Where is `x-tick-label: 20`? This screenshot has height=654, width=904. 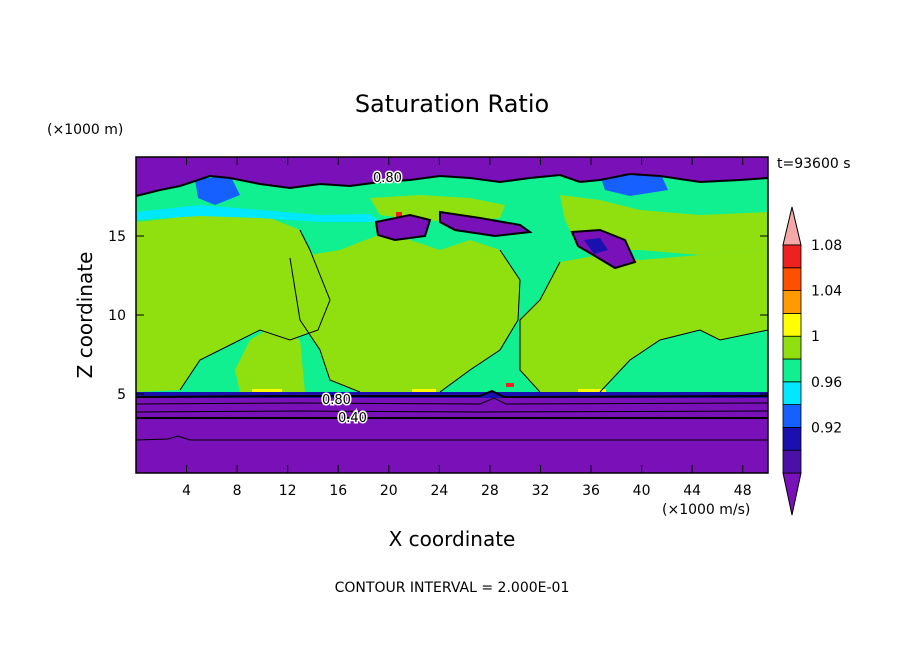
x-tick-label: 20 is located at coordinates (389, 491).